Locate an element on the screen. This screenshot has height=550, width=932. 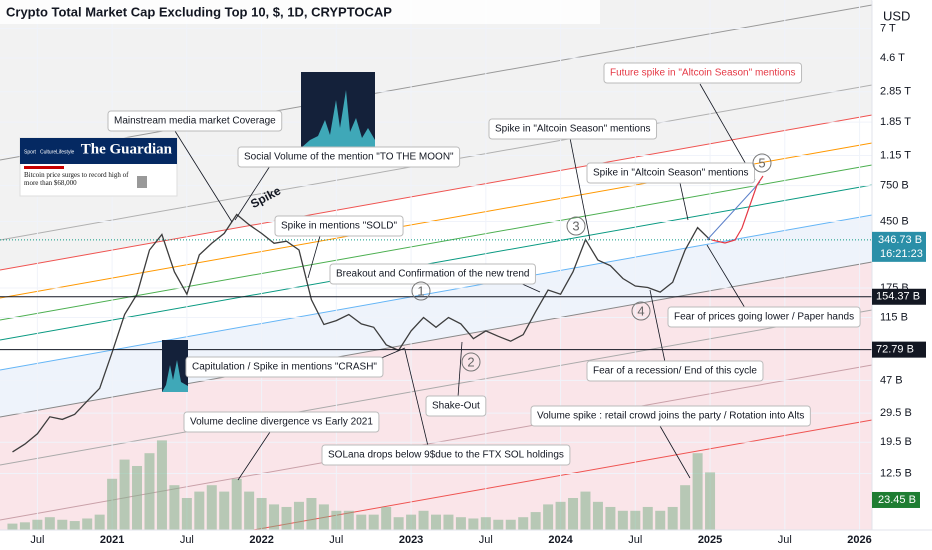
y-tick-label: 1.15 T is located at coordinates (895, 155).